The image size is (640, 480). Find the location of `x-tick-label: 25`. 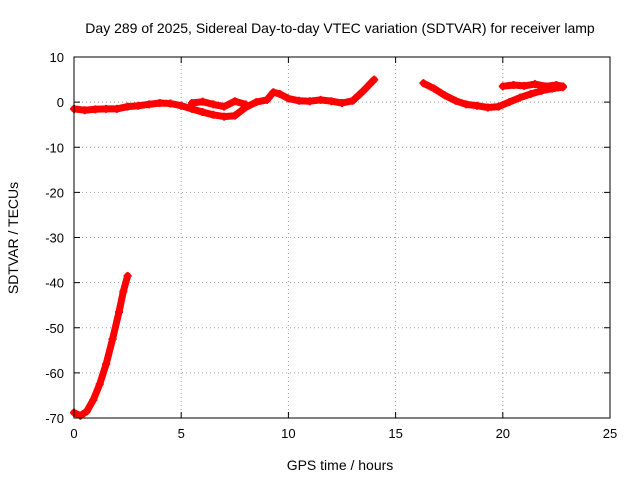

x-tick-label: 25 is located at coordinates (610, 433).